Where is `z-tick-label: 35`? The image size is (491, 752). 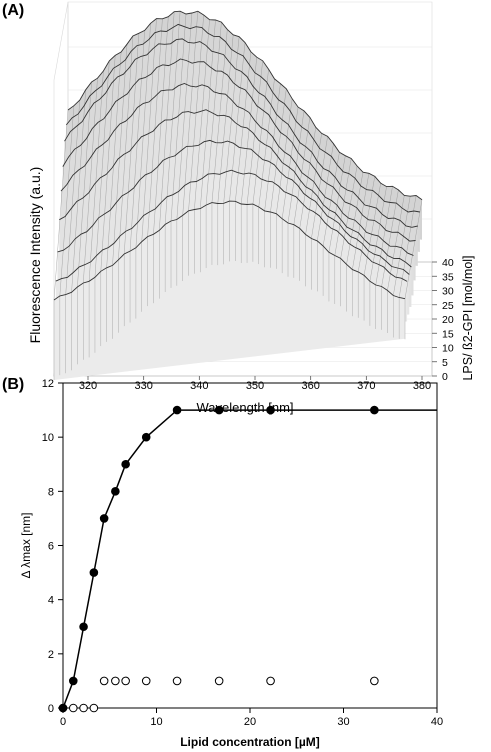
z-tick-label: 35 is located at coordinates (448, 277).